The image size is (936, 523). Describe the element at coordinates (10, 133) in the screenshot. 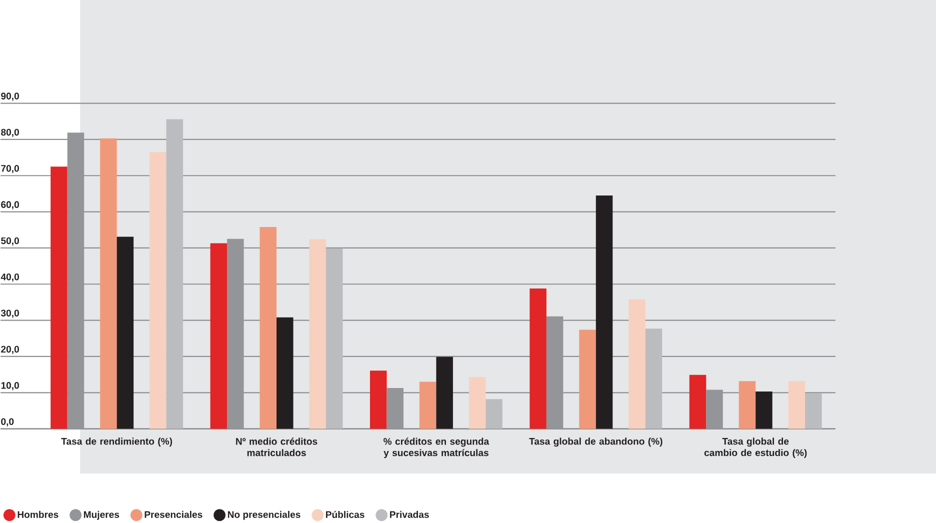

I see `y-tick-label: 80,0` at that location.